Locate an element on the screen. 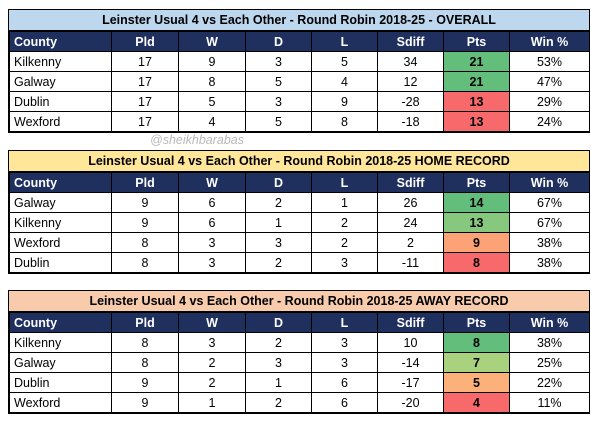  cell-sdiff: -17 is located at coordinates (410, 382).